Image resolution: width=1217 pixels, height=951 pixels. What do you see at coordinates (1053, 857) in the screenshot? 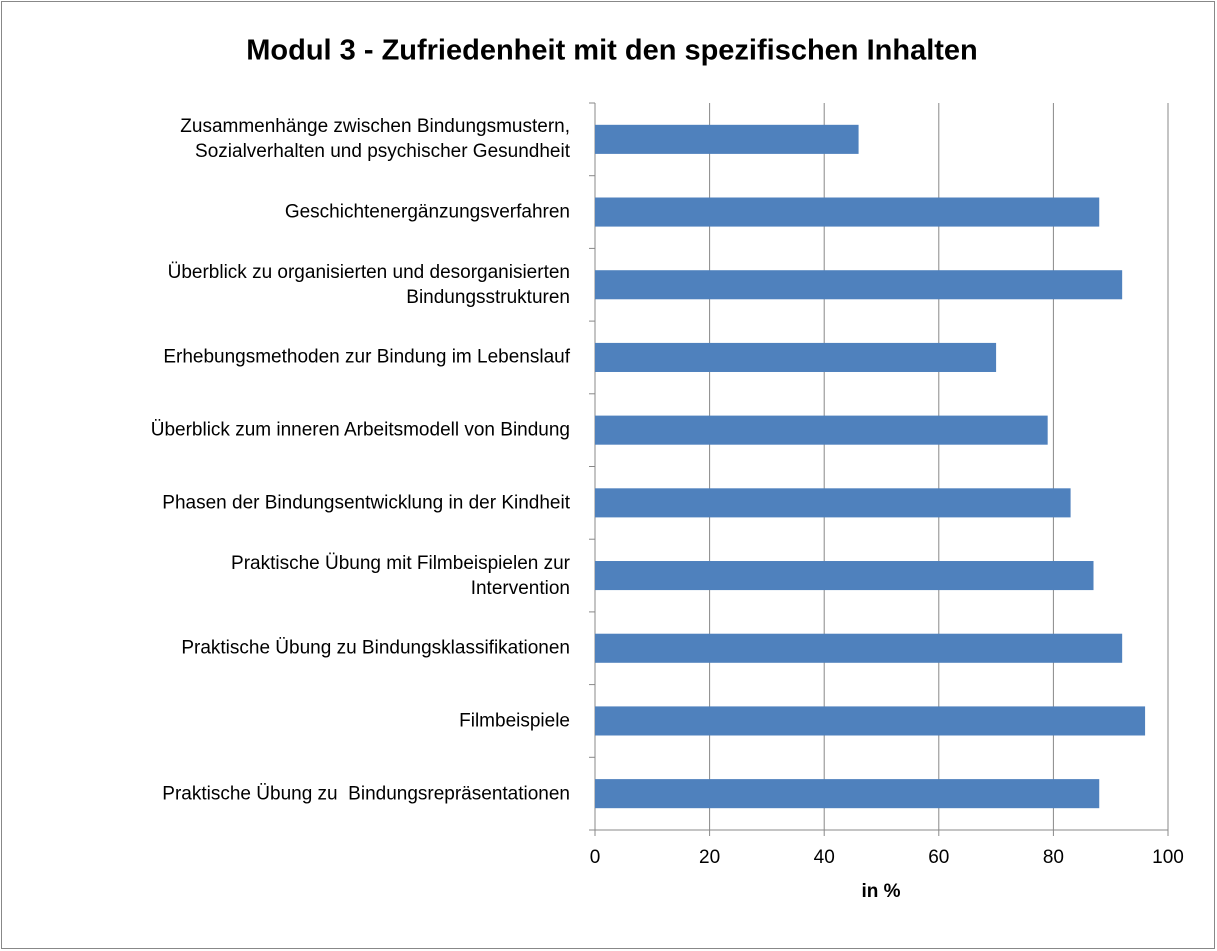
I see `x-tick-label: 80` at bounding box center [1053, 857].